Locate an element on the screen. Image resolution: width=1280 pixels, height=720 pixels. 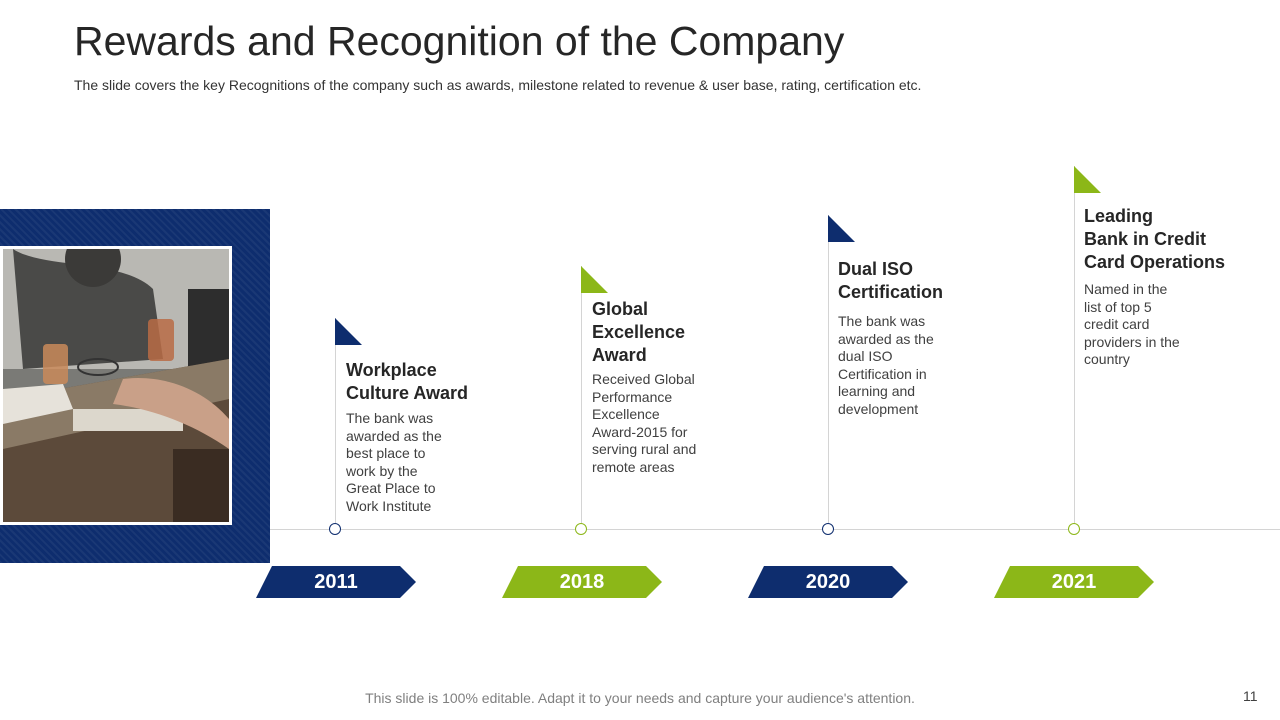
year-arrow: 2011 is located at coordinates (336, 582).